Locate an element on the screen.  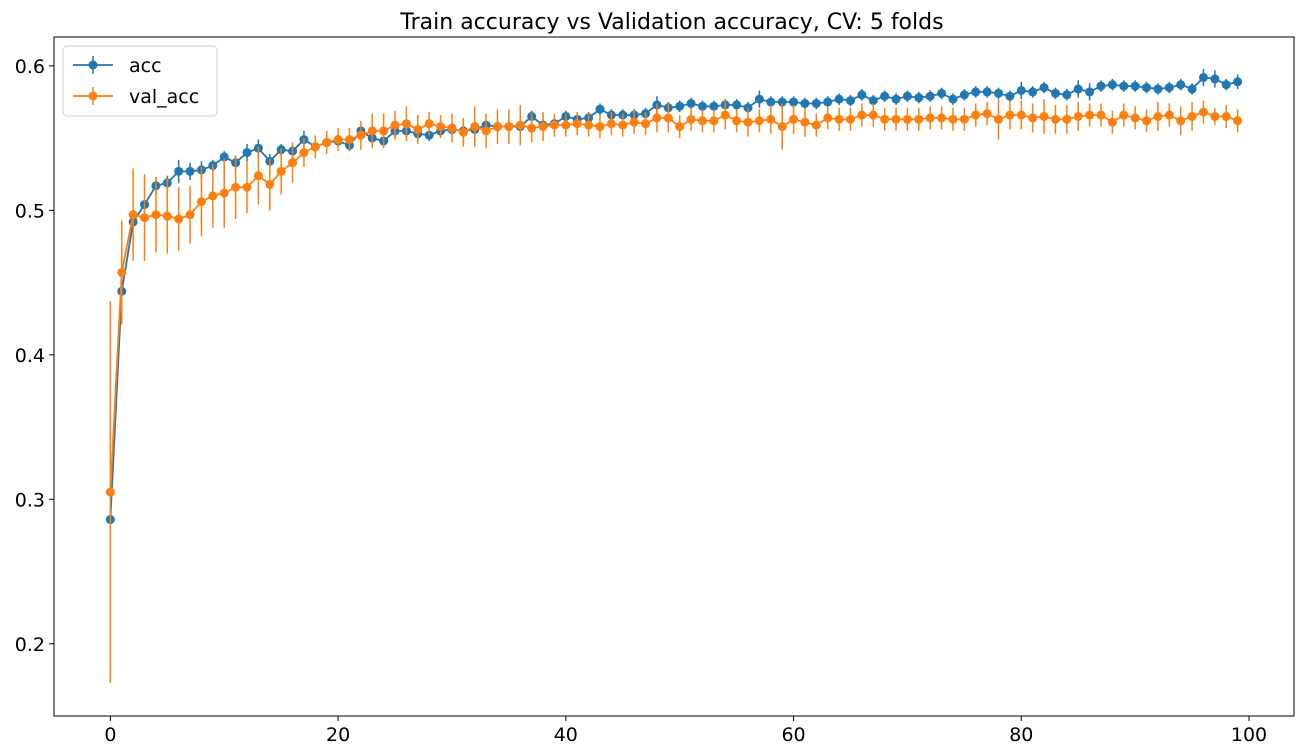
legend-marker is located at coordinates (93, 96).